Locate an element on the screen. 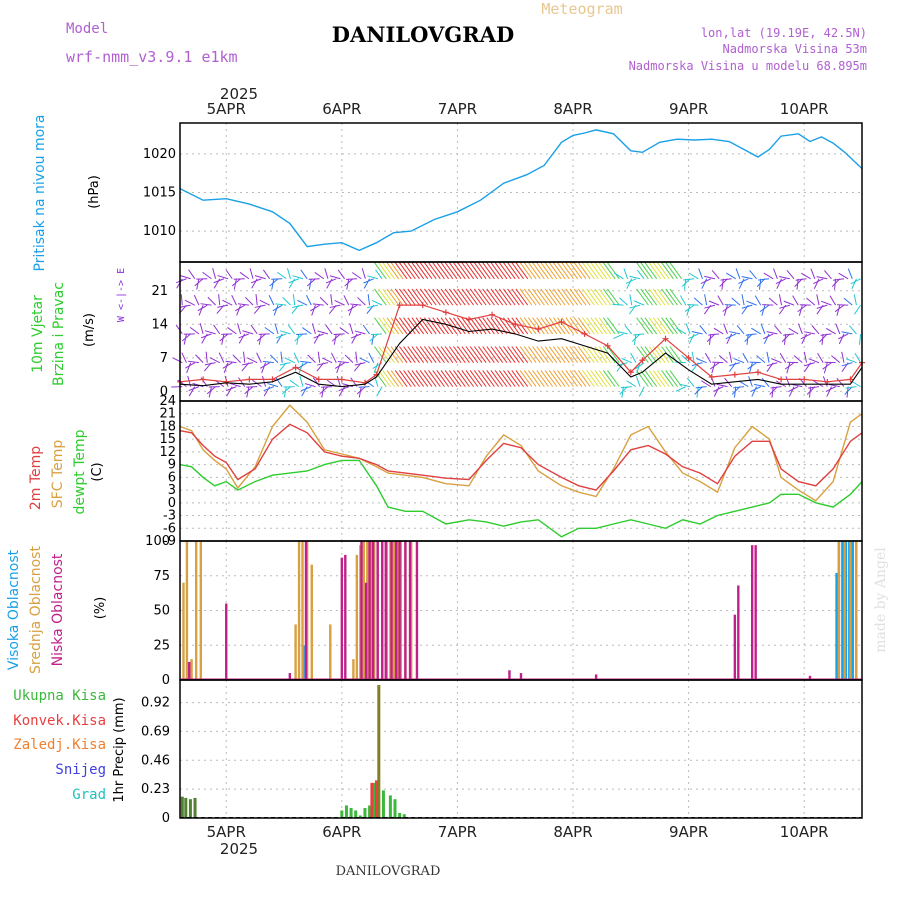 This screenshot has width=900, height=900. date-label-top: 6APR is located at coordinates (341, 109).